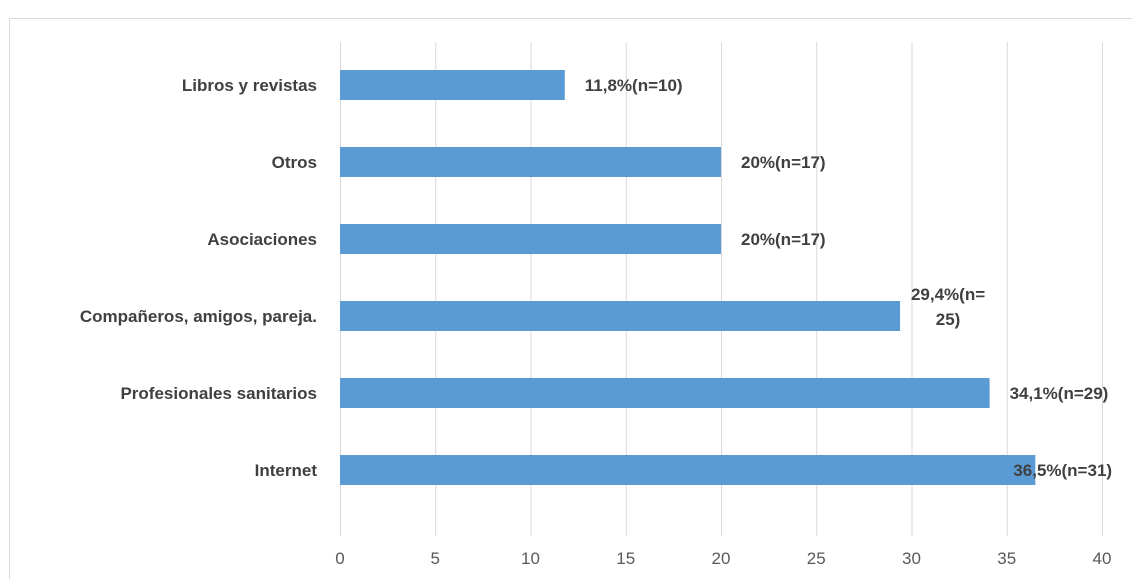 This screenshot has width=1132, height=579. What do you see at coordinates (634, 85) in the screenshot?
I see `data-label: 11,8%(n=10)` at bounding box center [634, 85].